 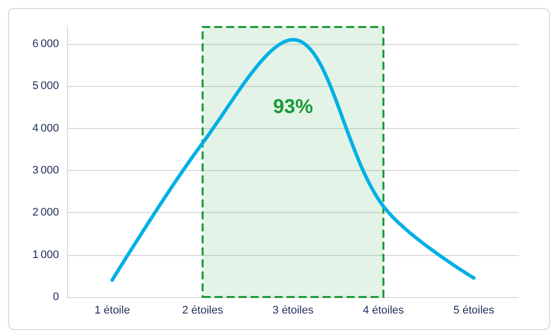 What do you see at coordinates (55, 297) in the screenshot?
I see `y-tick-label: 0` at bounding box center [55, 297].